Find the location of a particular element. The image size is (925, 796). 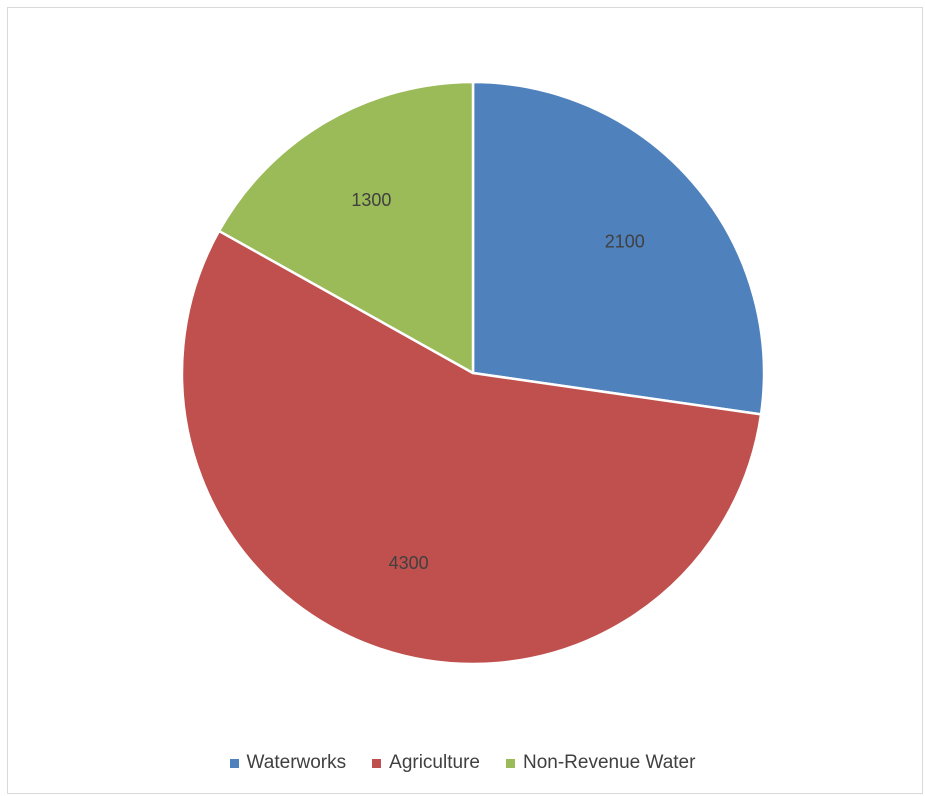

legend-item-non-revenue-water: Non-Revenue Water is located at coordinates (600, 763).